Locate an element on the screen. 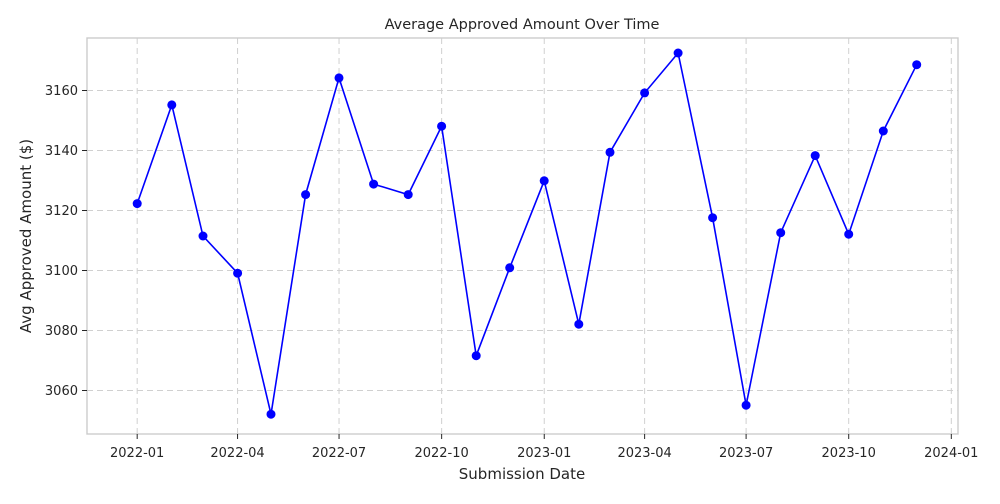  y-tick-label: 3100 is located at coordinates (61, 271).